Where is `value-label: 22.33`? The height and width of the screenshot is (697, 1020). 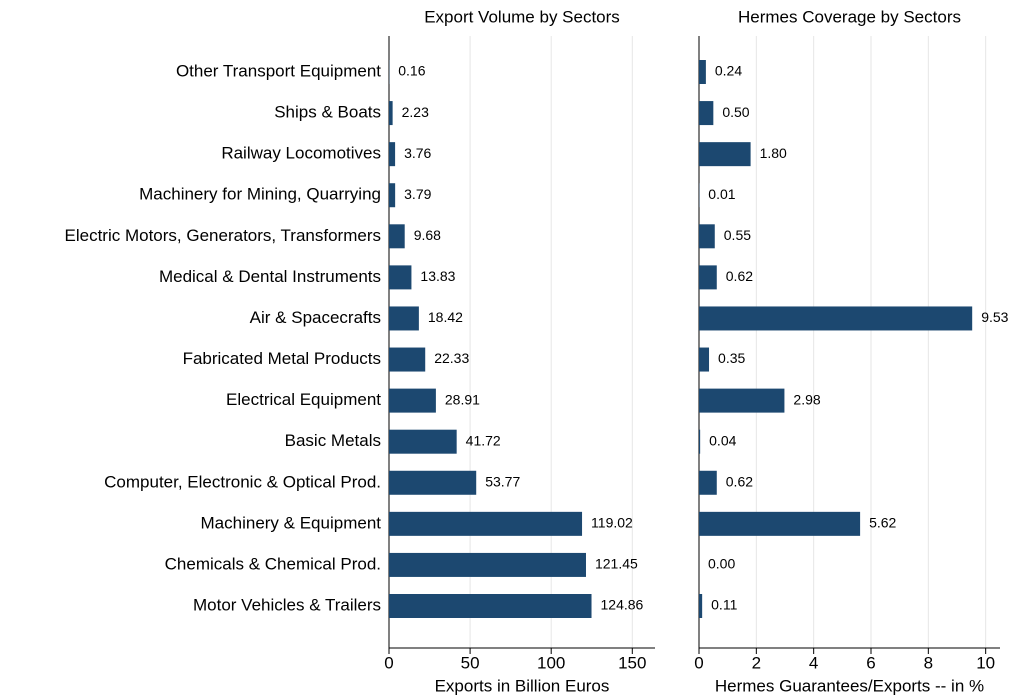 value-label: 22.33 is located at coordinates (451, 358).